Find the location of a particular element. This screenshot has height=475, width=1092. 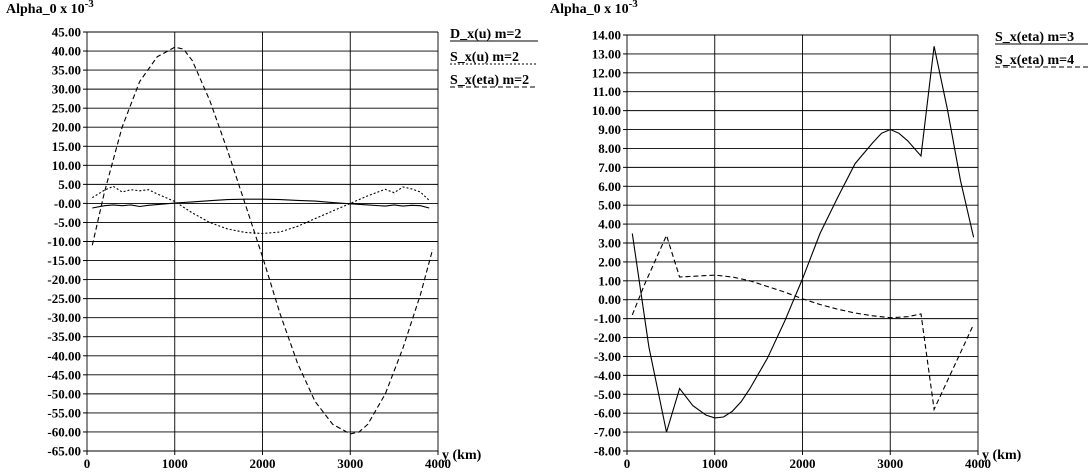

chart-1-ytick-label: 12.00 is located at coordinates (606, 72).